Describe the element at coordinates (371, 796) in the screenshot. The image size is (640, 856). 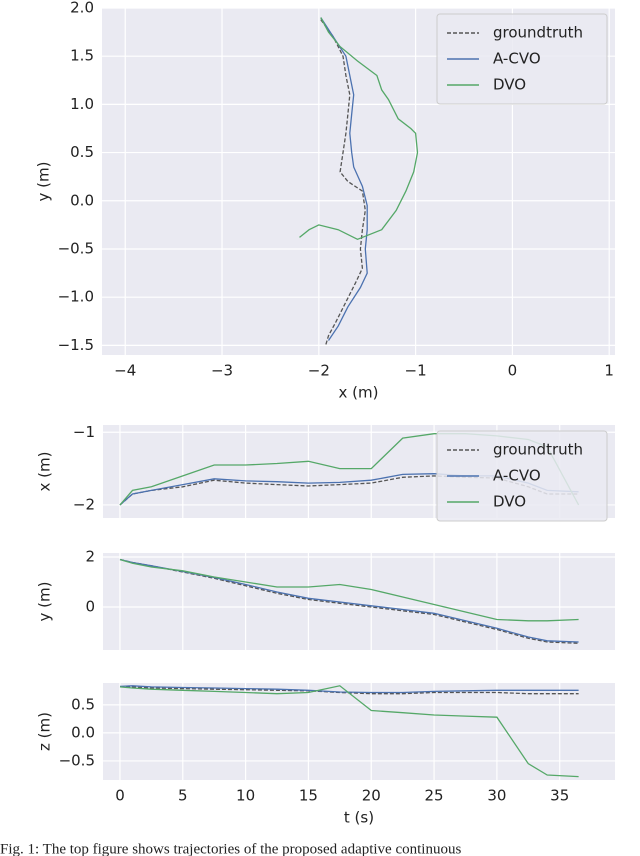
I see `x-tick-label: 20` at that location.